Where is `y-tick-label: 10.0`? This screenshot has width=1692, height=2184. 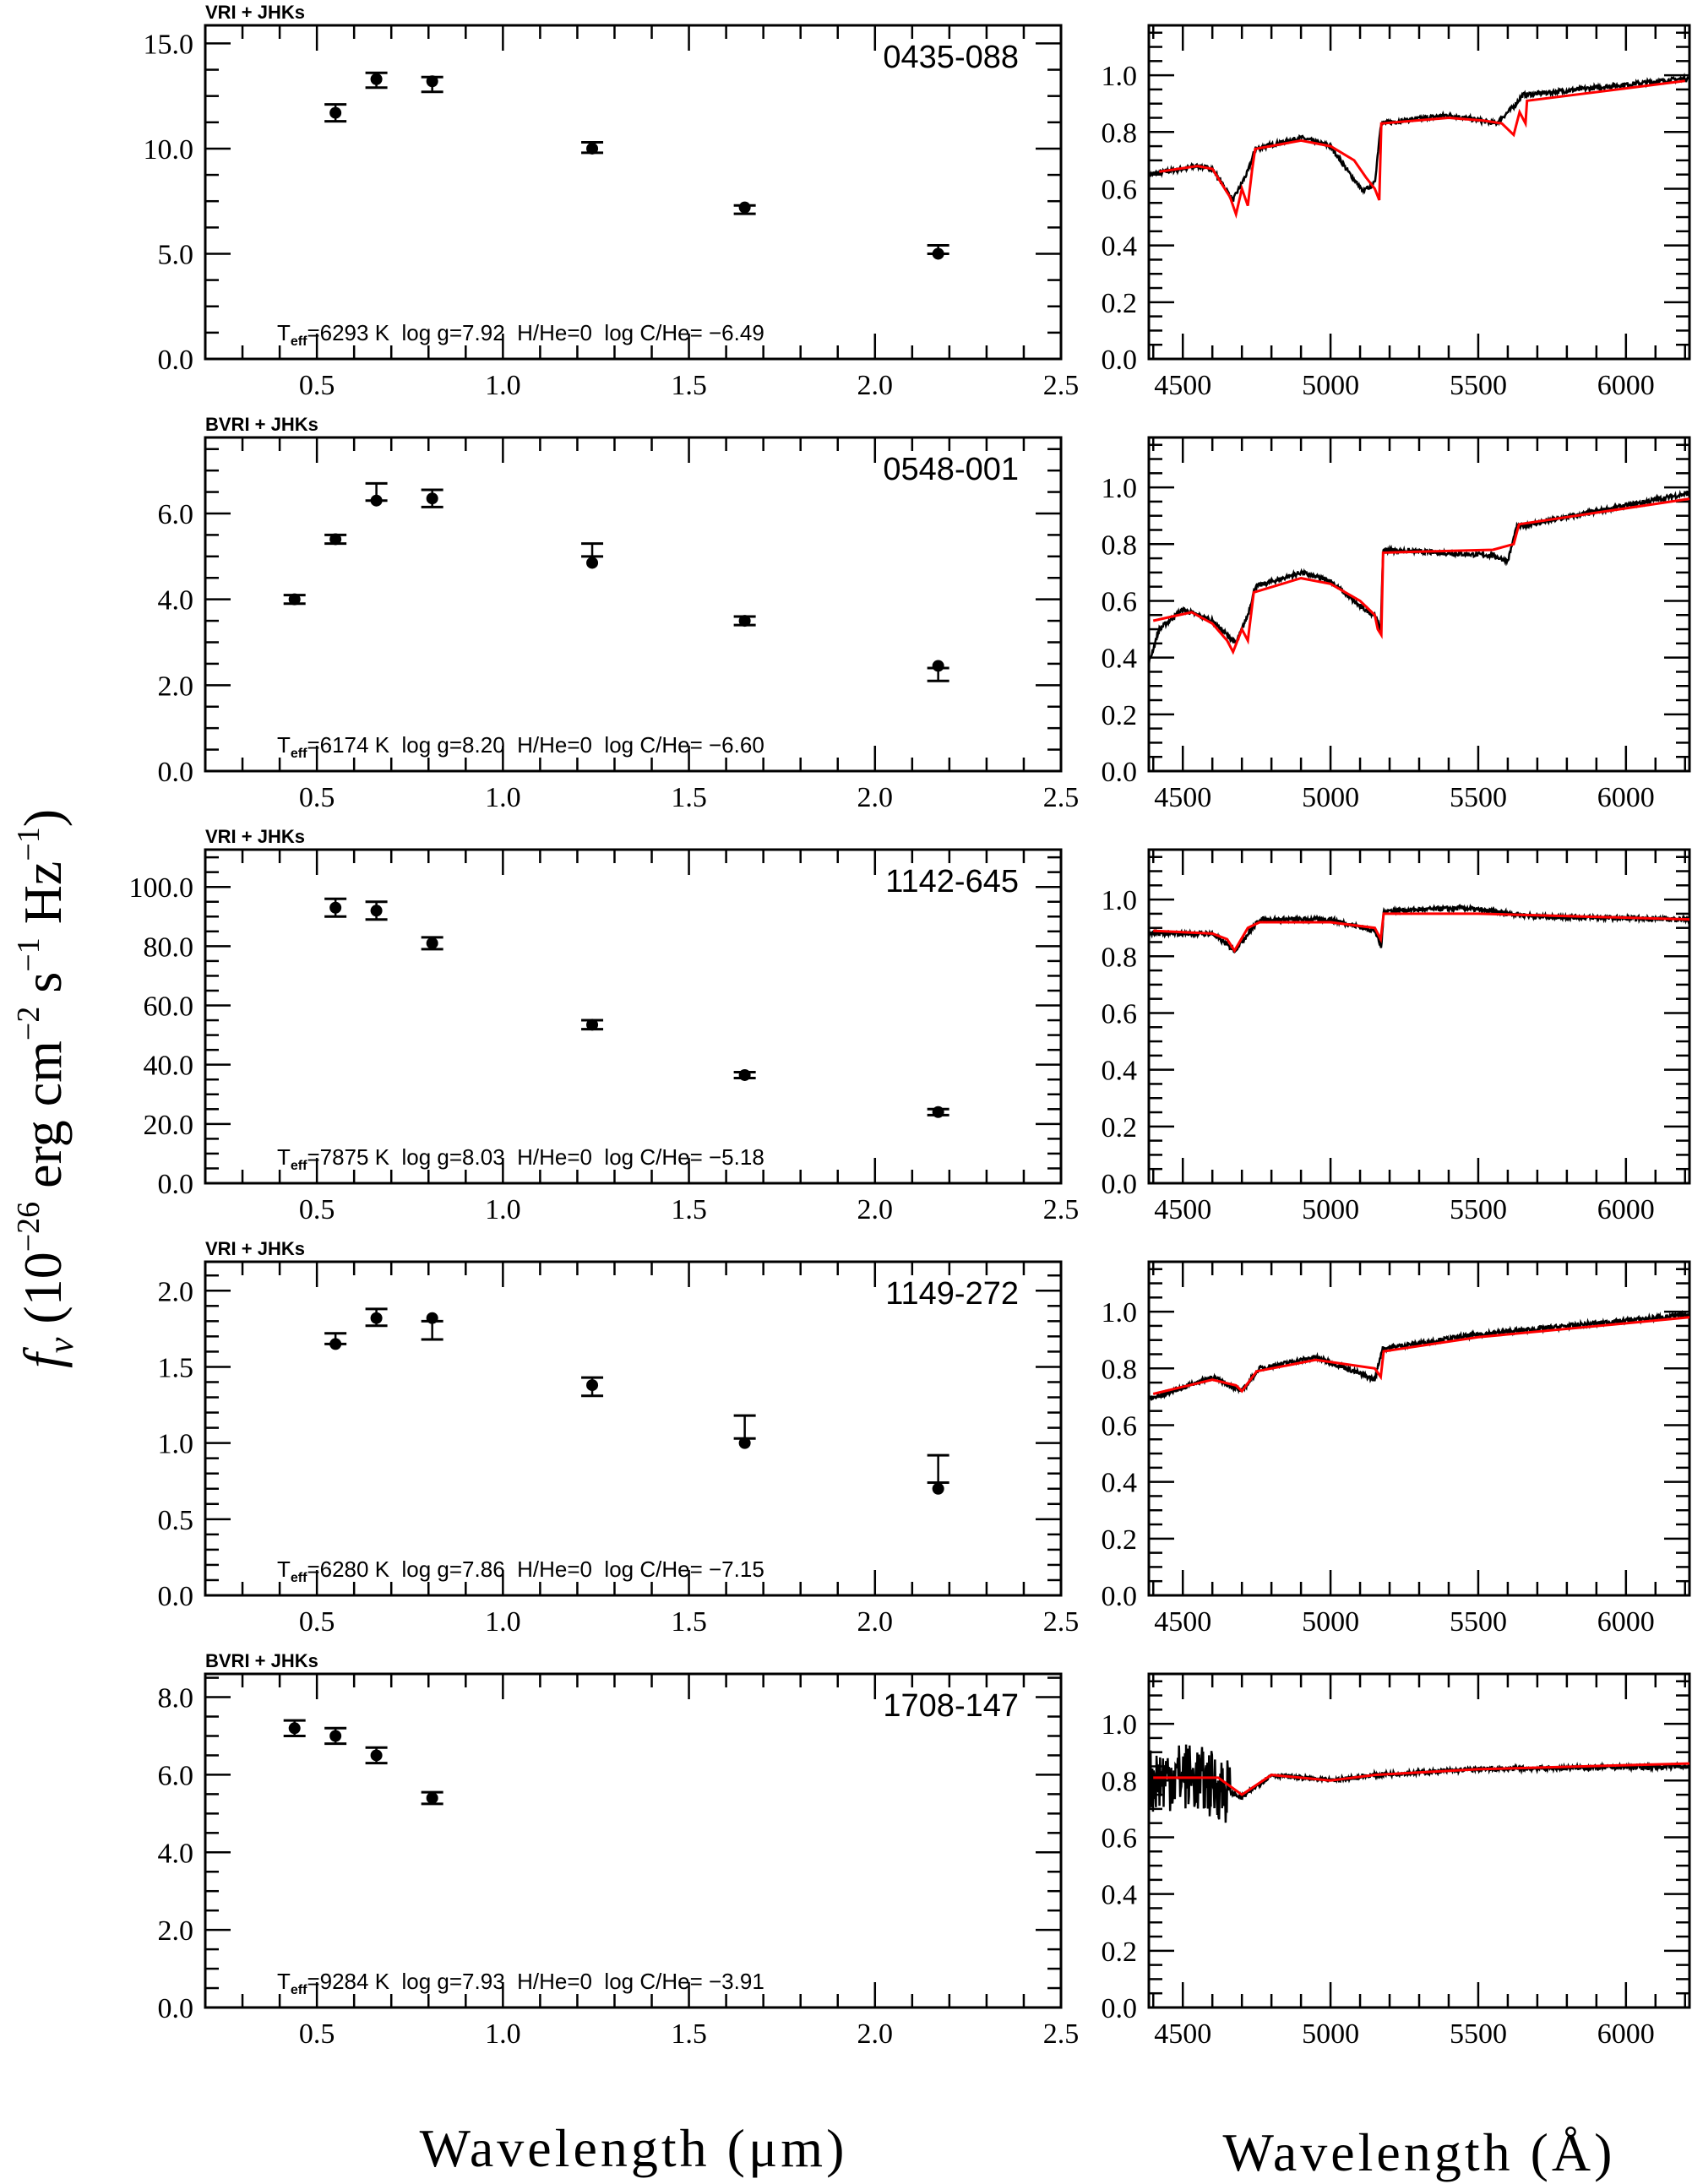 y-tick-label: 10.0 is located at coordinates (169, 150).